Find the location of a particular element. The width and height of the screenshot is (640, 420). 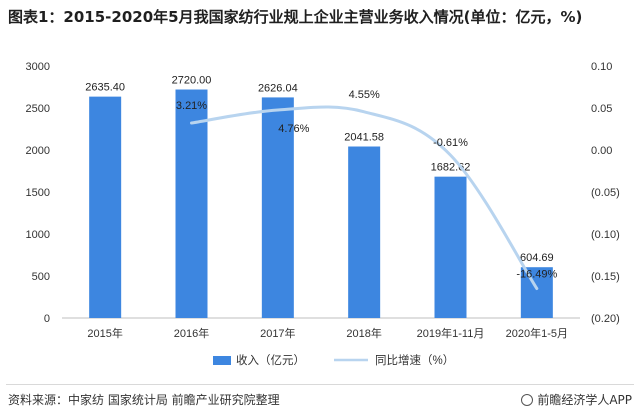

right-tick-label: 0.10 is located at coordinates (601, 67).